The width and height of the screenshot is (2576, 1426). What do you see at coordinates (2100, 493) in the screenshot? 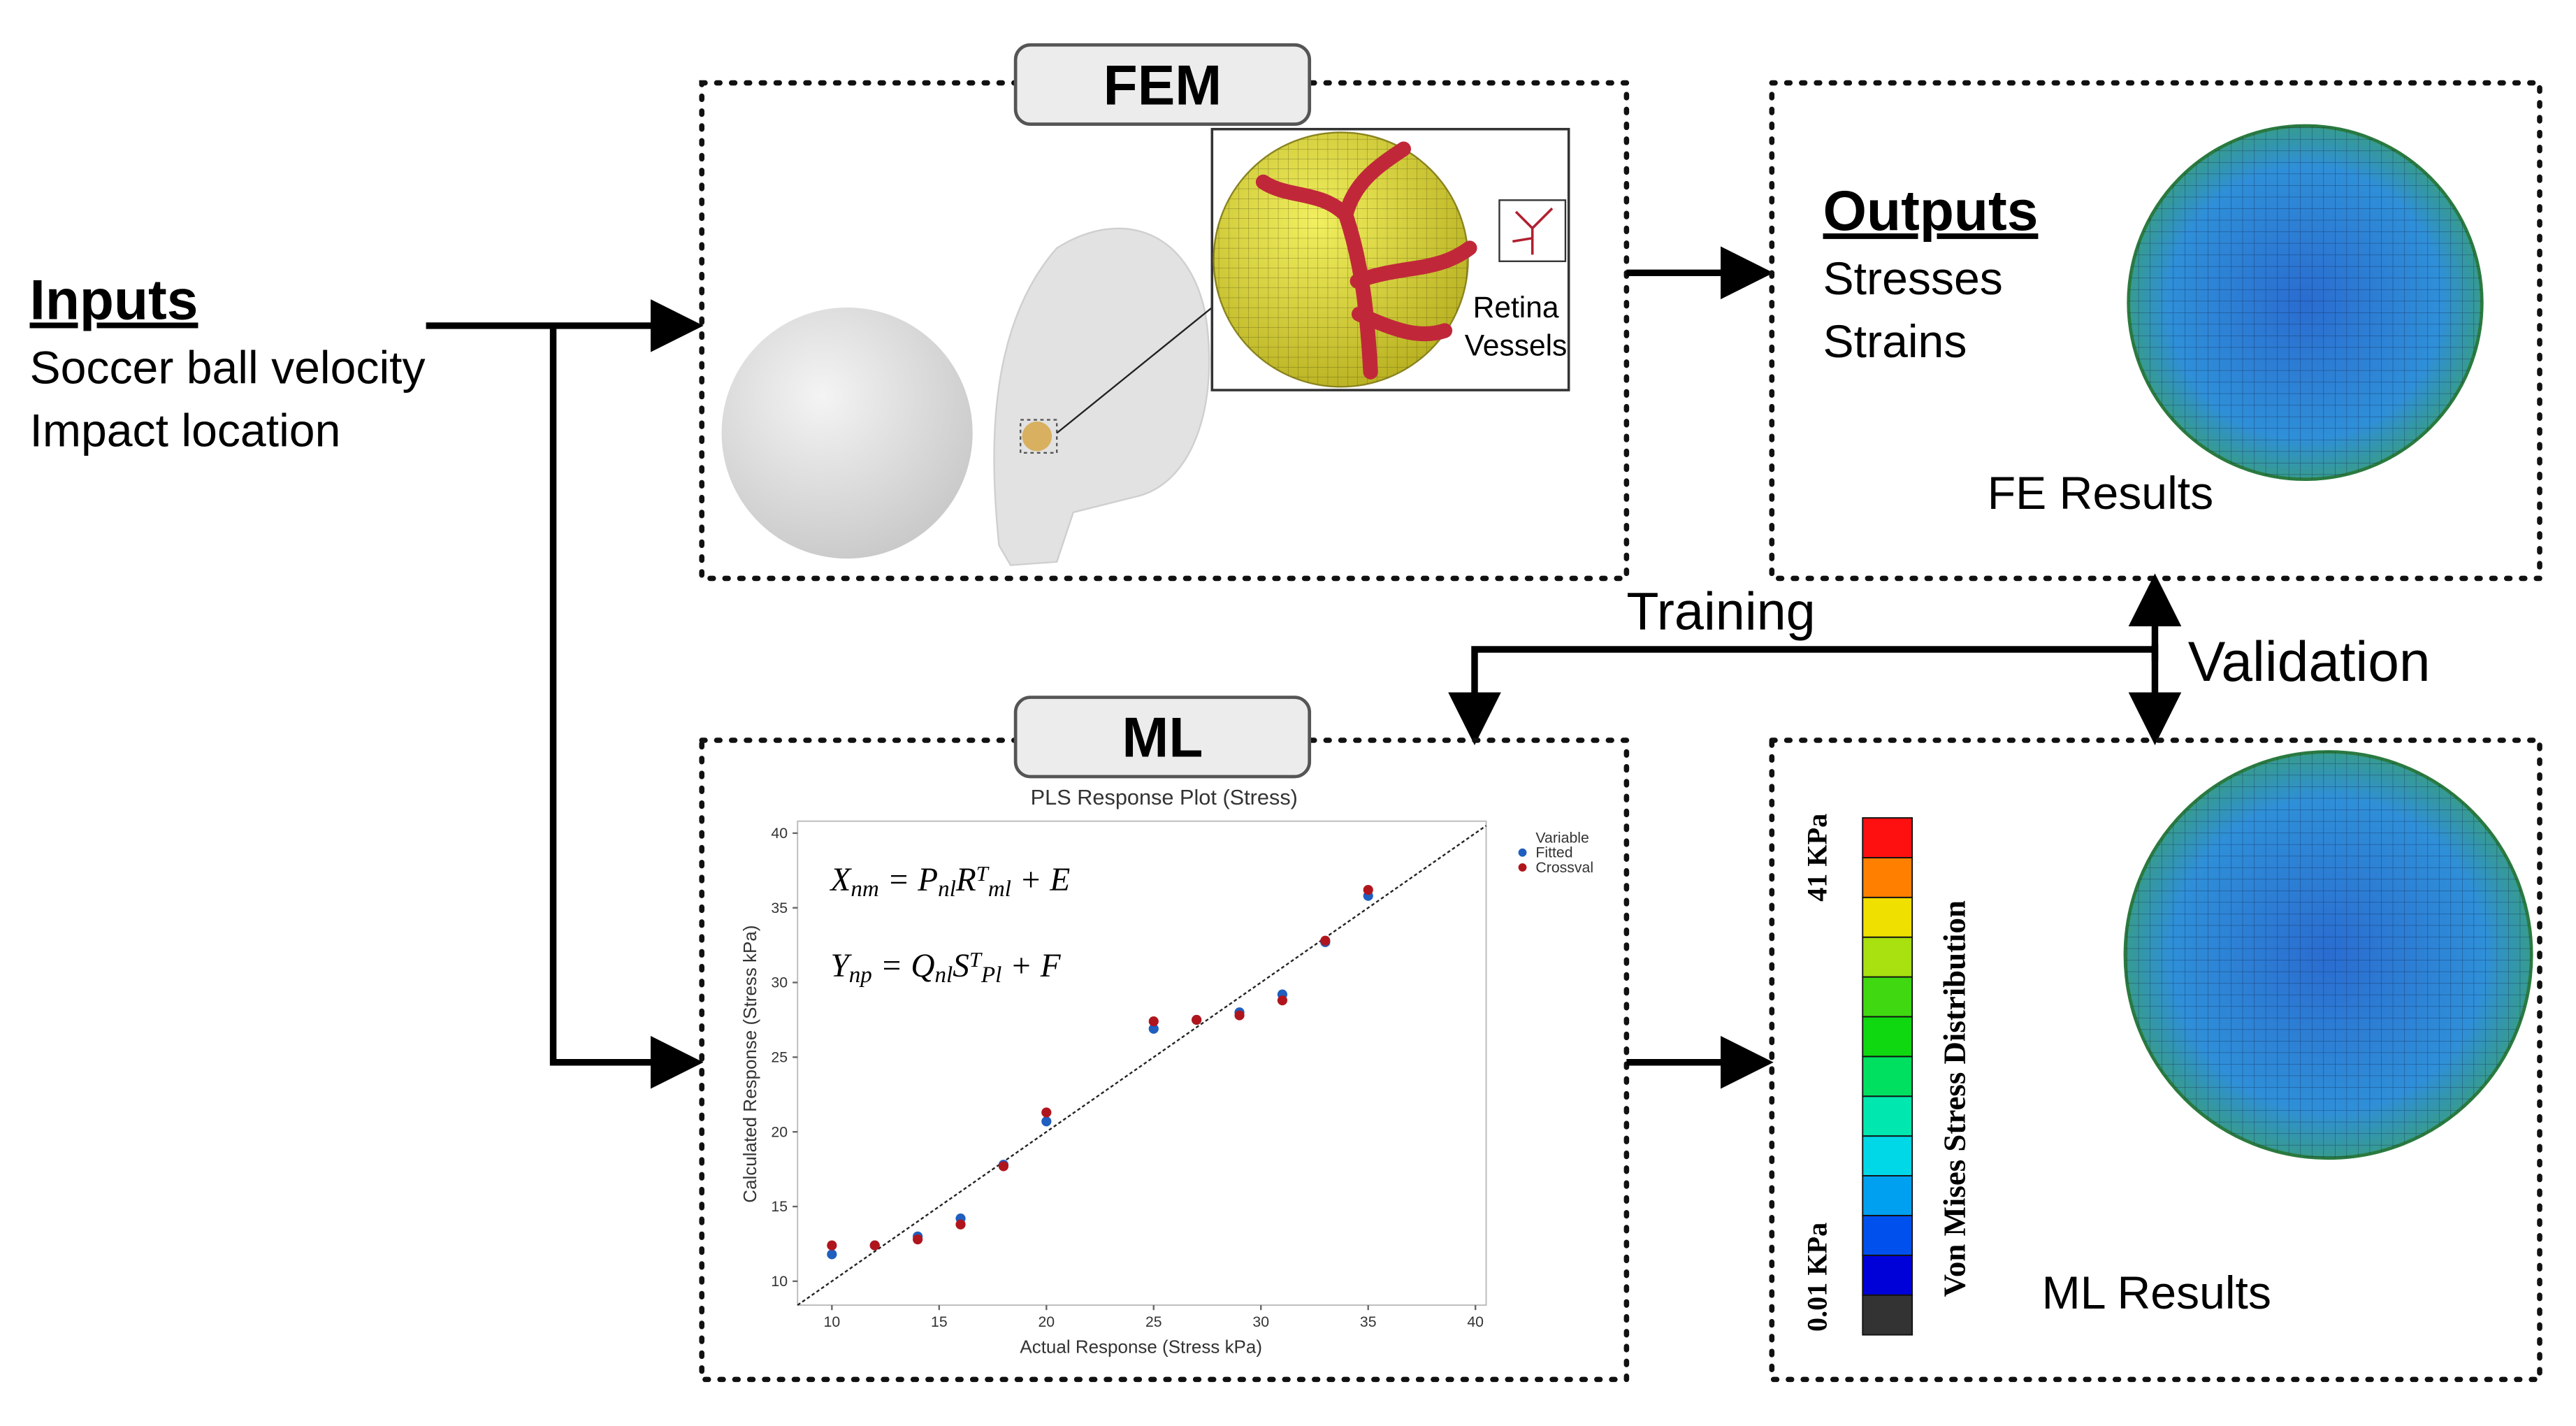
I see `fe-caption: FE Results` at bounding box center [2100, 493].